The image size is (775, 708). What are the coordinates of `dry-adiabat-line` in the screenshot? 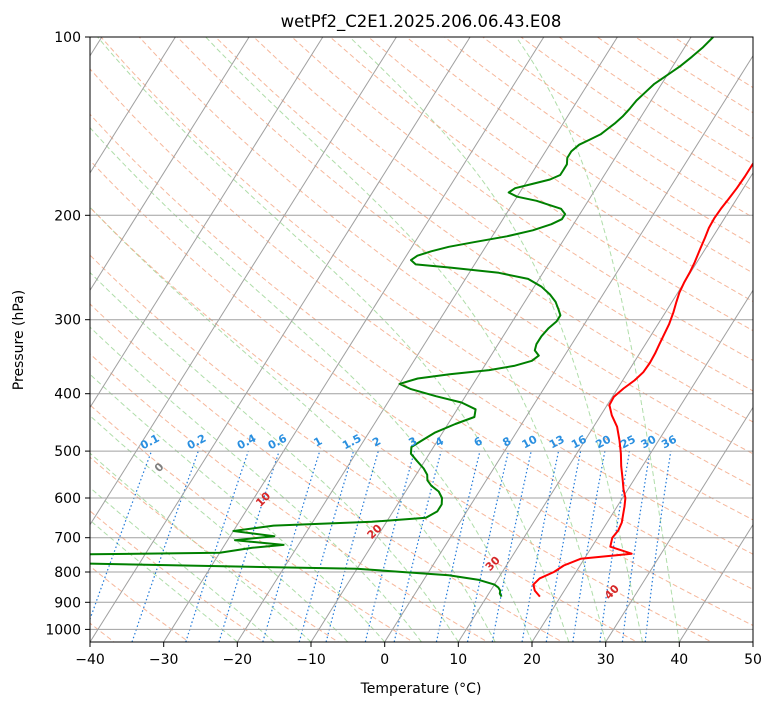 It's located at (252, 523).